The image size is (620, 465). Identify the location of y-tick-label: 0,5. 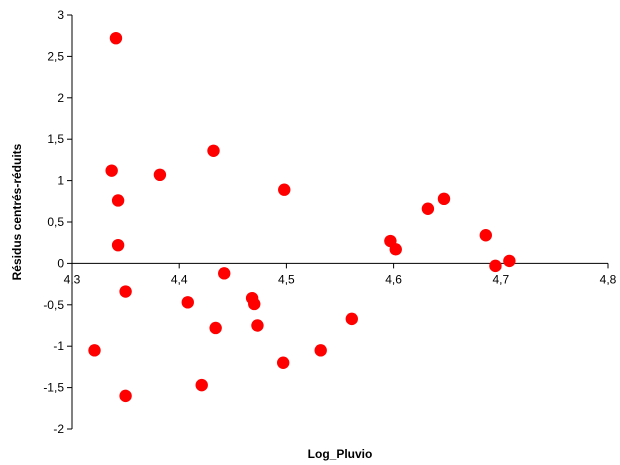
(55, 222).